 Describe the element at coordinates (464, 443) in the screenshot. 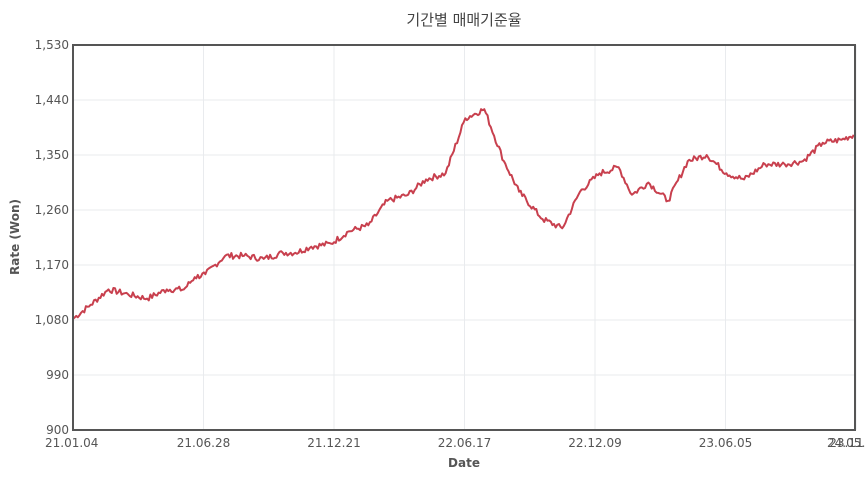

I see `x-tick-label: 22.06.17` at that location.